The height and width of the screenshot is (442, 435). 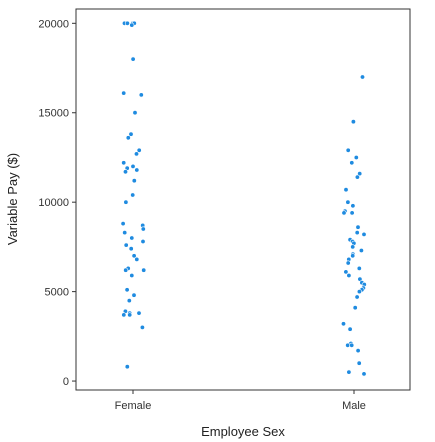 I want to click on y-tick-label: 10000, so click(x=53, y=203).